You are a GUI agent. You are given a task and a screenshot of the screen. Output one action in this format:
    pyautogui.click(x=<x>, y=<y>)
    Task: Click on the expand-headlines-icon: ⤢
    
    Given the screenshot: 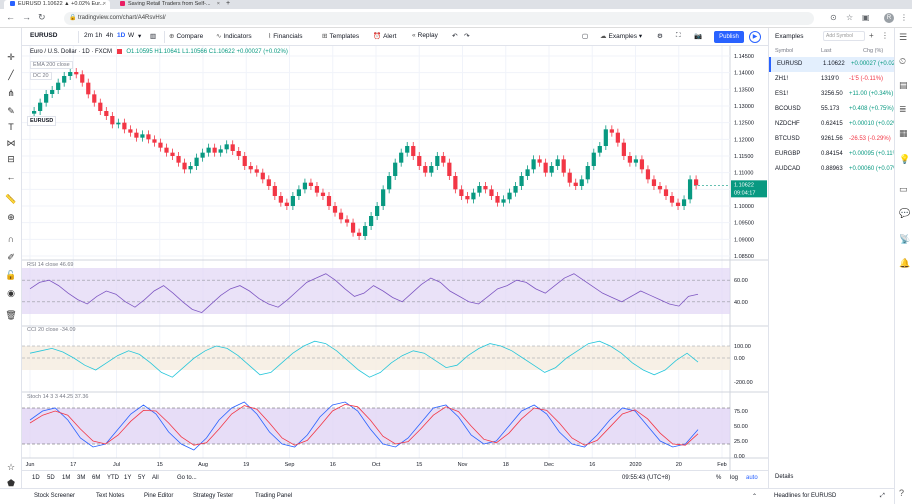 What is the action you would take?
    pyautogui.click(x=882, y=496)
    